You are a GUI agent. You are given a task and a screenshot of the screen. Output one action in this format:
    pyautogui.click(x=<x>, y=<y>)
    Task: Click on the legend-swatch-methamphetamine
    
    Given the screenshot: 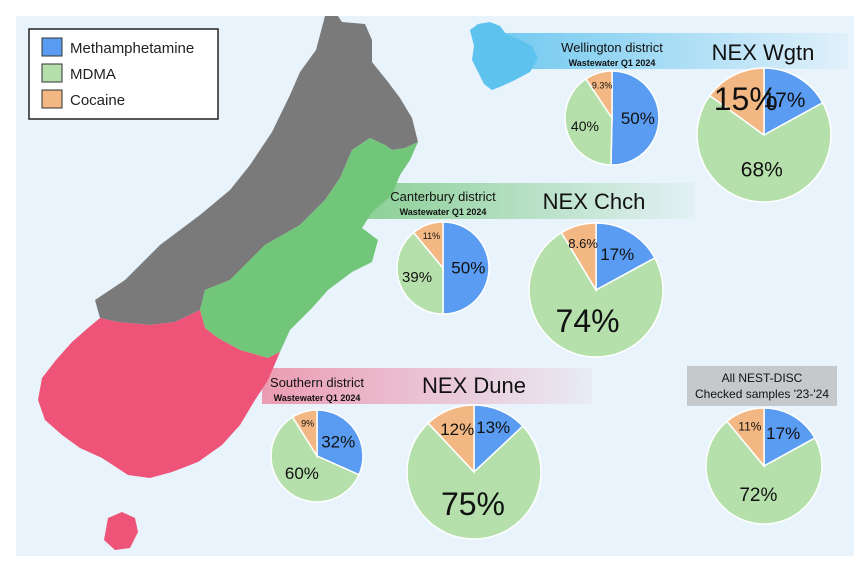 What is the action you would take?
    pyautogui.click(x=52, y=47)
    